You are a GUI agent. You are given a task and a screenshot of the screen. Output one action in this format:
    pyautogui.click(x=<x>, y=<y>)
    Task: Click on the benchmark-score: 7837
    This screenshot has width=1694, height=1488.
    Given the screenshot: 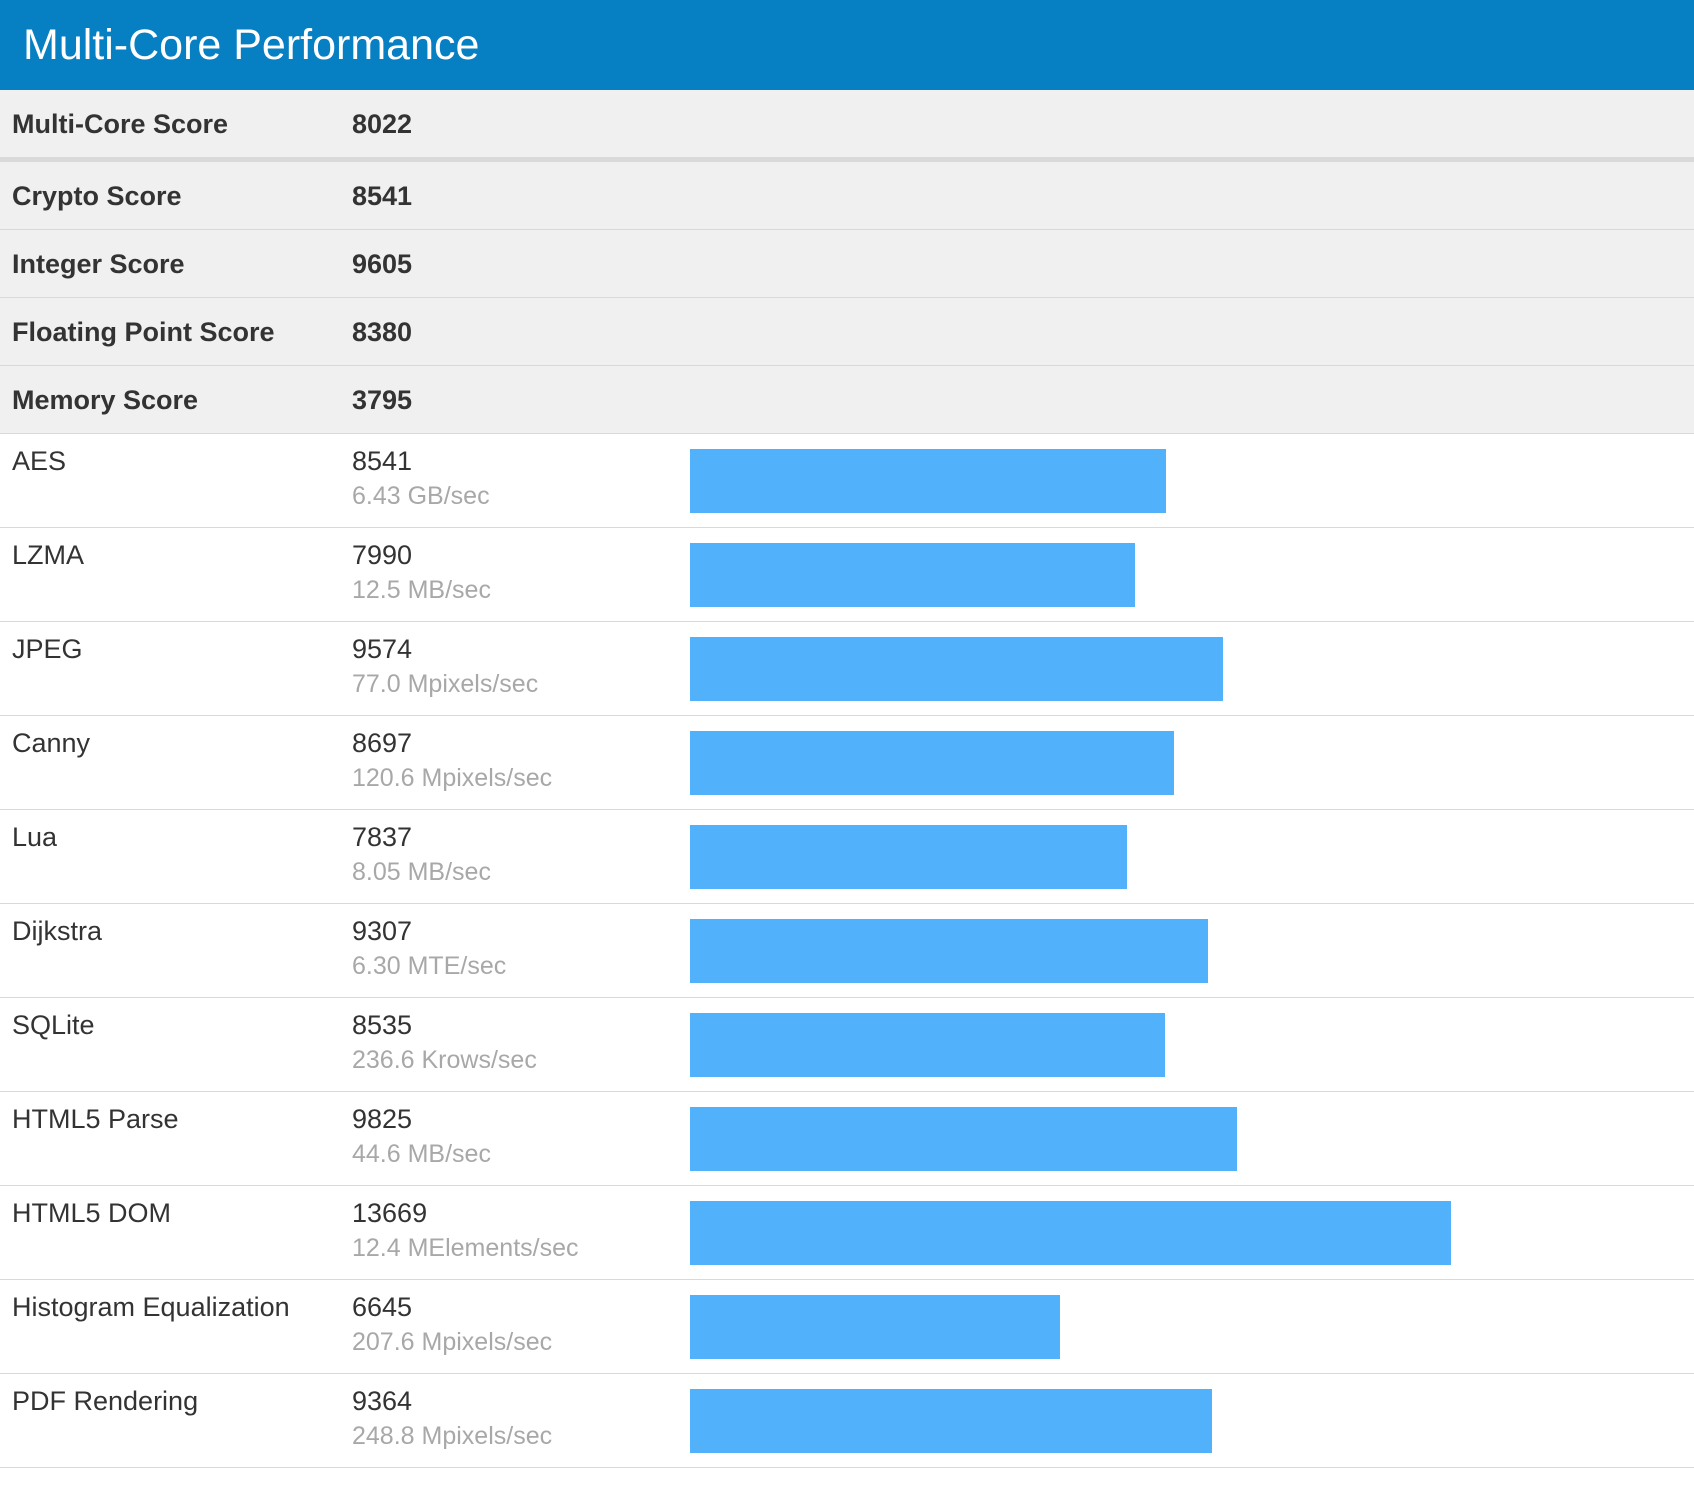 What is the action you would take?
    pyautogui.click(x=382, y=837)
    